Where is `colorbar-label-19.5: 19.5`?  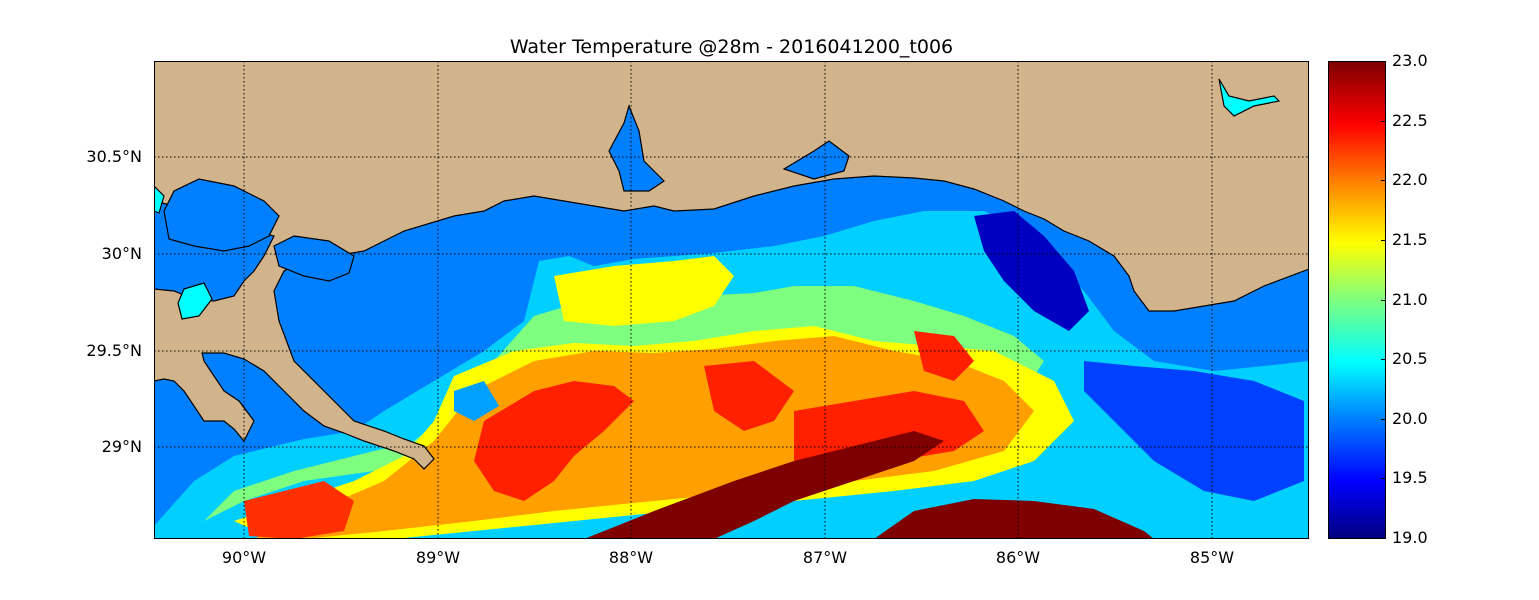 colorbar-label-19.5: 19.5 is located at coordinates (1410, 477).